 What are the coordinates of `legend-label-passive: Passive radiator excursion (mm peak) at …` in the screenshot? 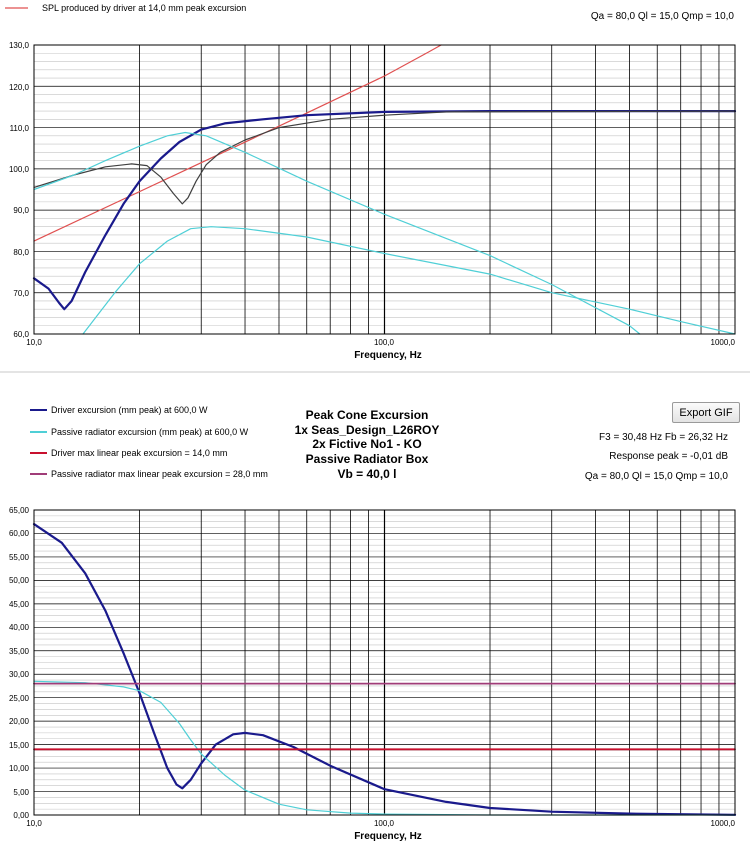 It's located at (150, 432).